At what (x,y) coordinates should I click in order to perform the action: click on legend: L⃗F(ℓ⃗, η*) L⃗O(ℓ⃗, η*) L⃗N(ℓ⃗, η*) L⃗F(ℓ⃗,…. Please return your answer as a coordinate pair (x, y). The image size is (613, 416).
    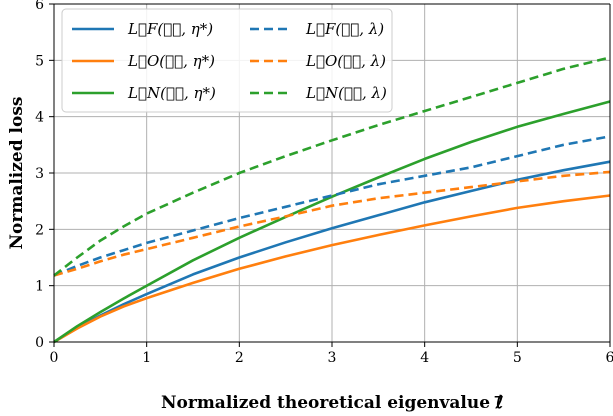
    Looking at the image, I should click on (227, 60).